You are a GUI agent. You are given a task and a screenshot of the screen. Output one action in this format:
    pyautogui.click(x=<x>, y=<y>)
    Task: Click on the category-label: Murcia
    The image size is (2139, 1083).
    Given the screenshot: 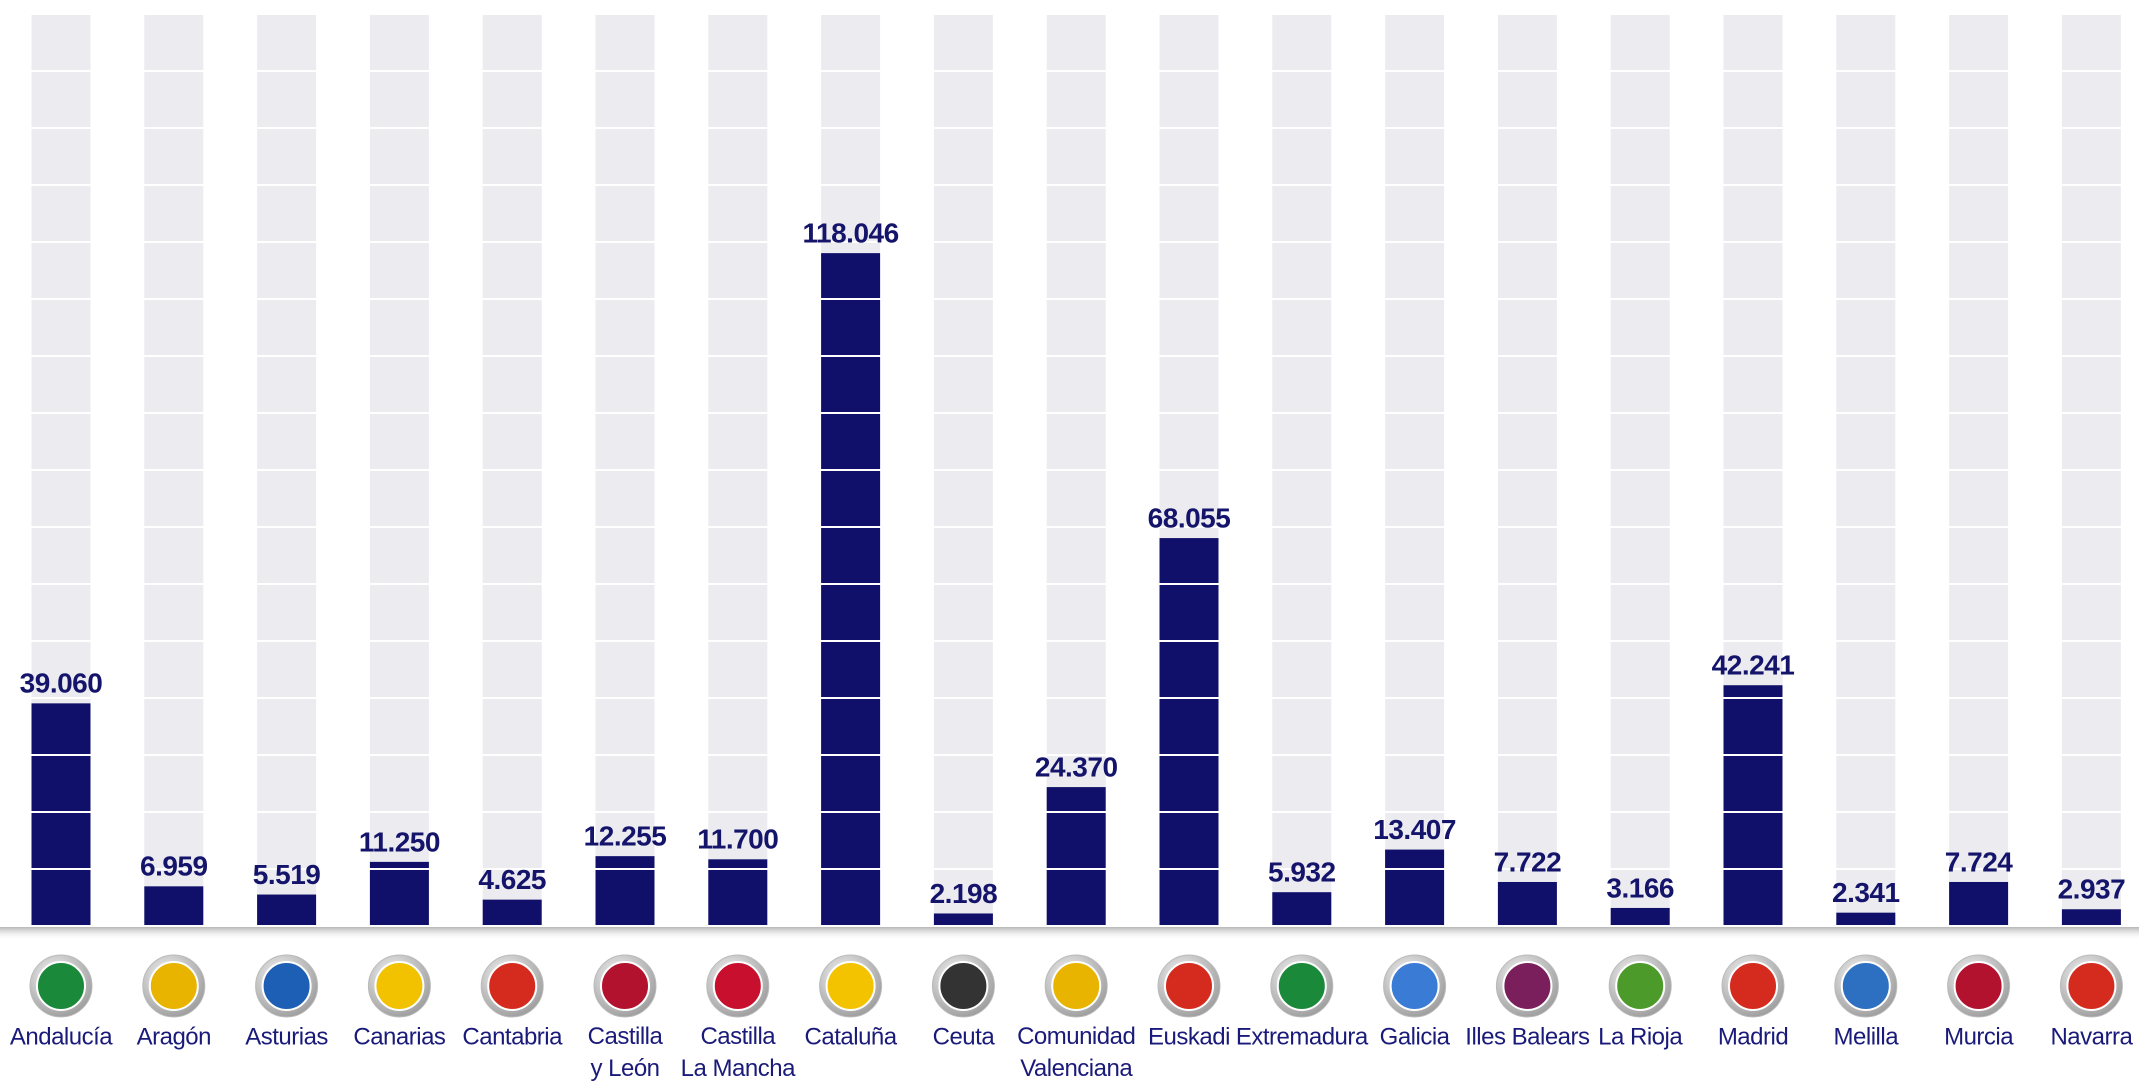 What is the action you would take?
    pyautogui.click(x=1979, y=1036)
    